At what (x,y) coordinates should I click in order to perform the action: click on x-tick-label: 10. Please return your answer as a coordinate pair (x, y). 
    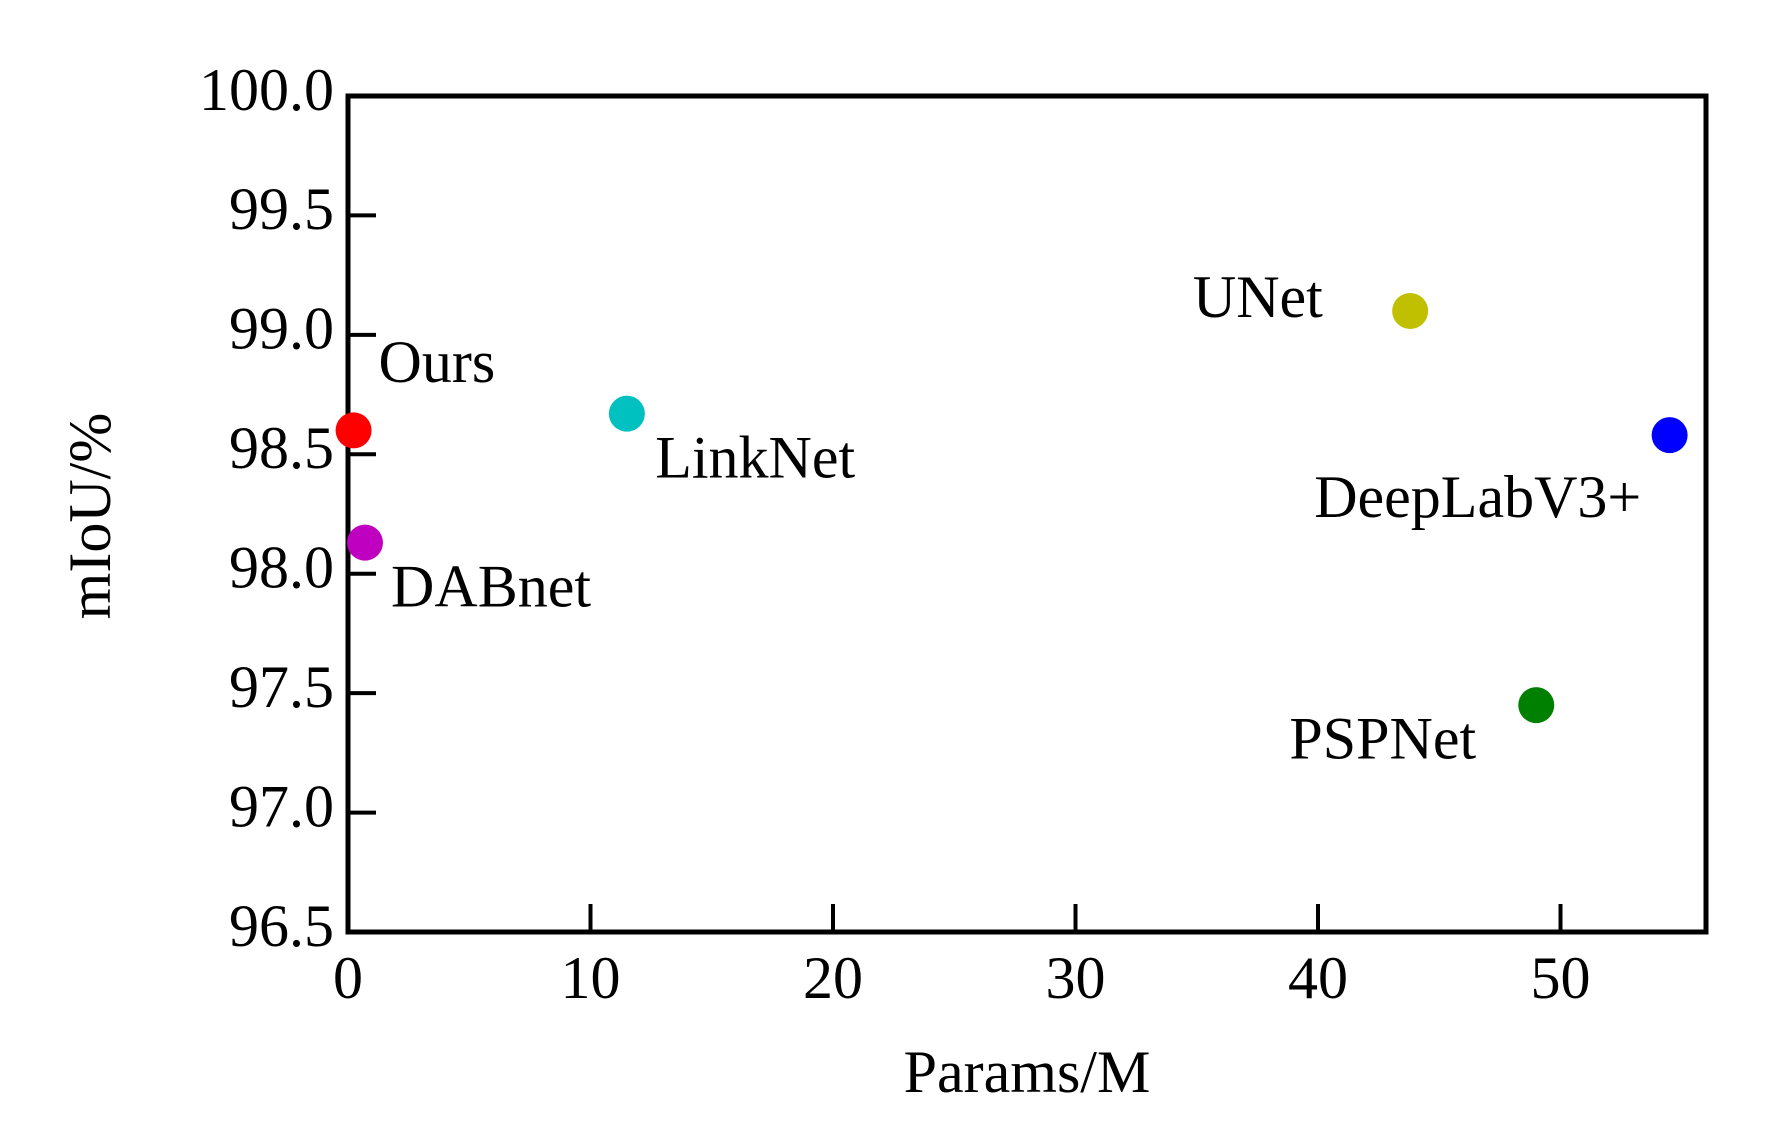
    Looking at the image, I should click on (591, 978).